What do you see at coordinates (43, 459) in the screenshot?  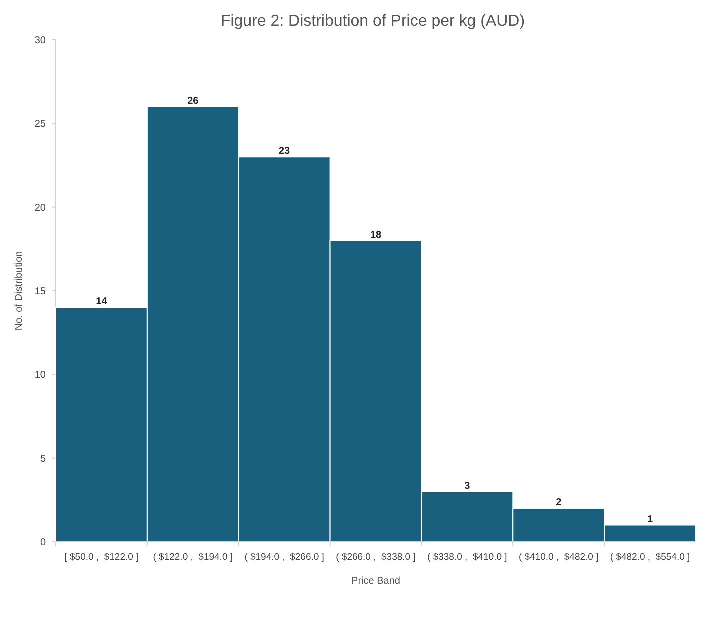 I see `y-tick-label: 5` at bounding box center [43, 459].